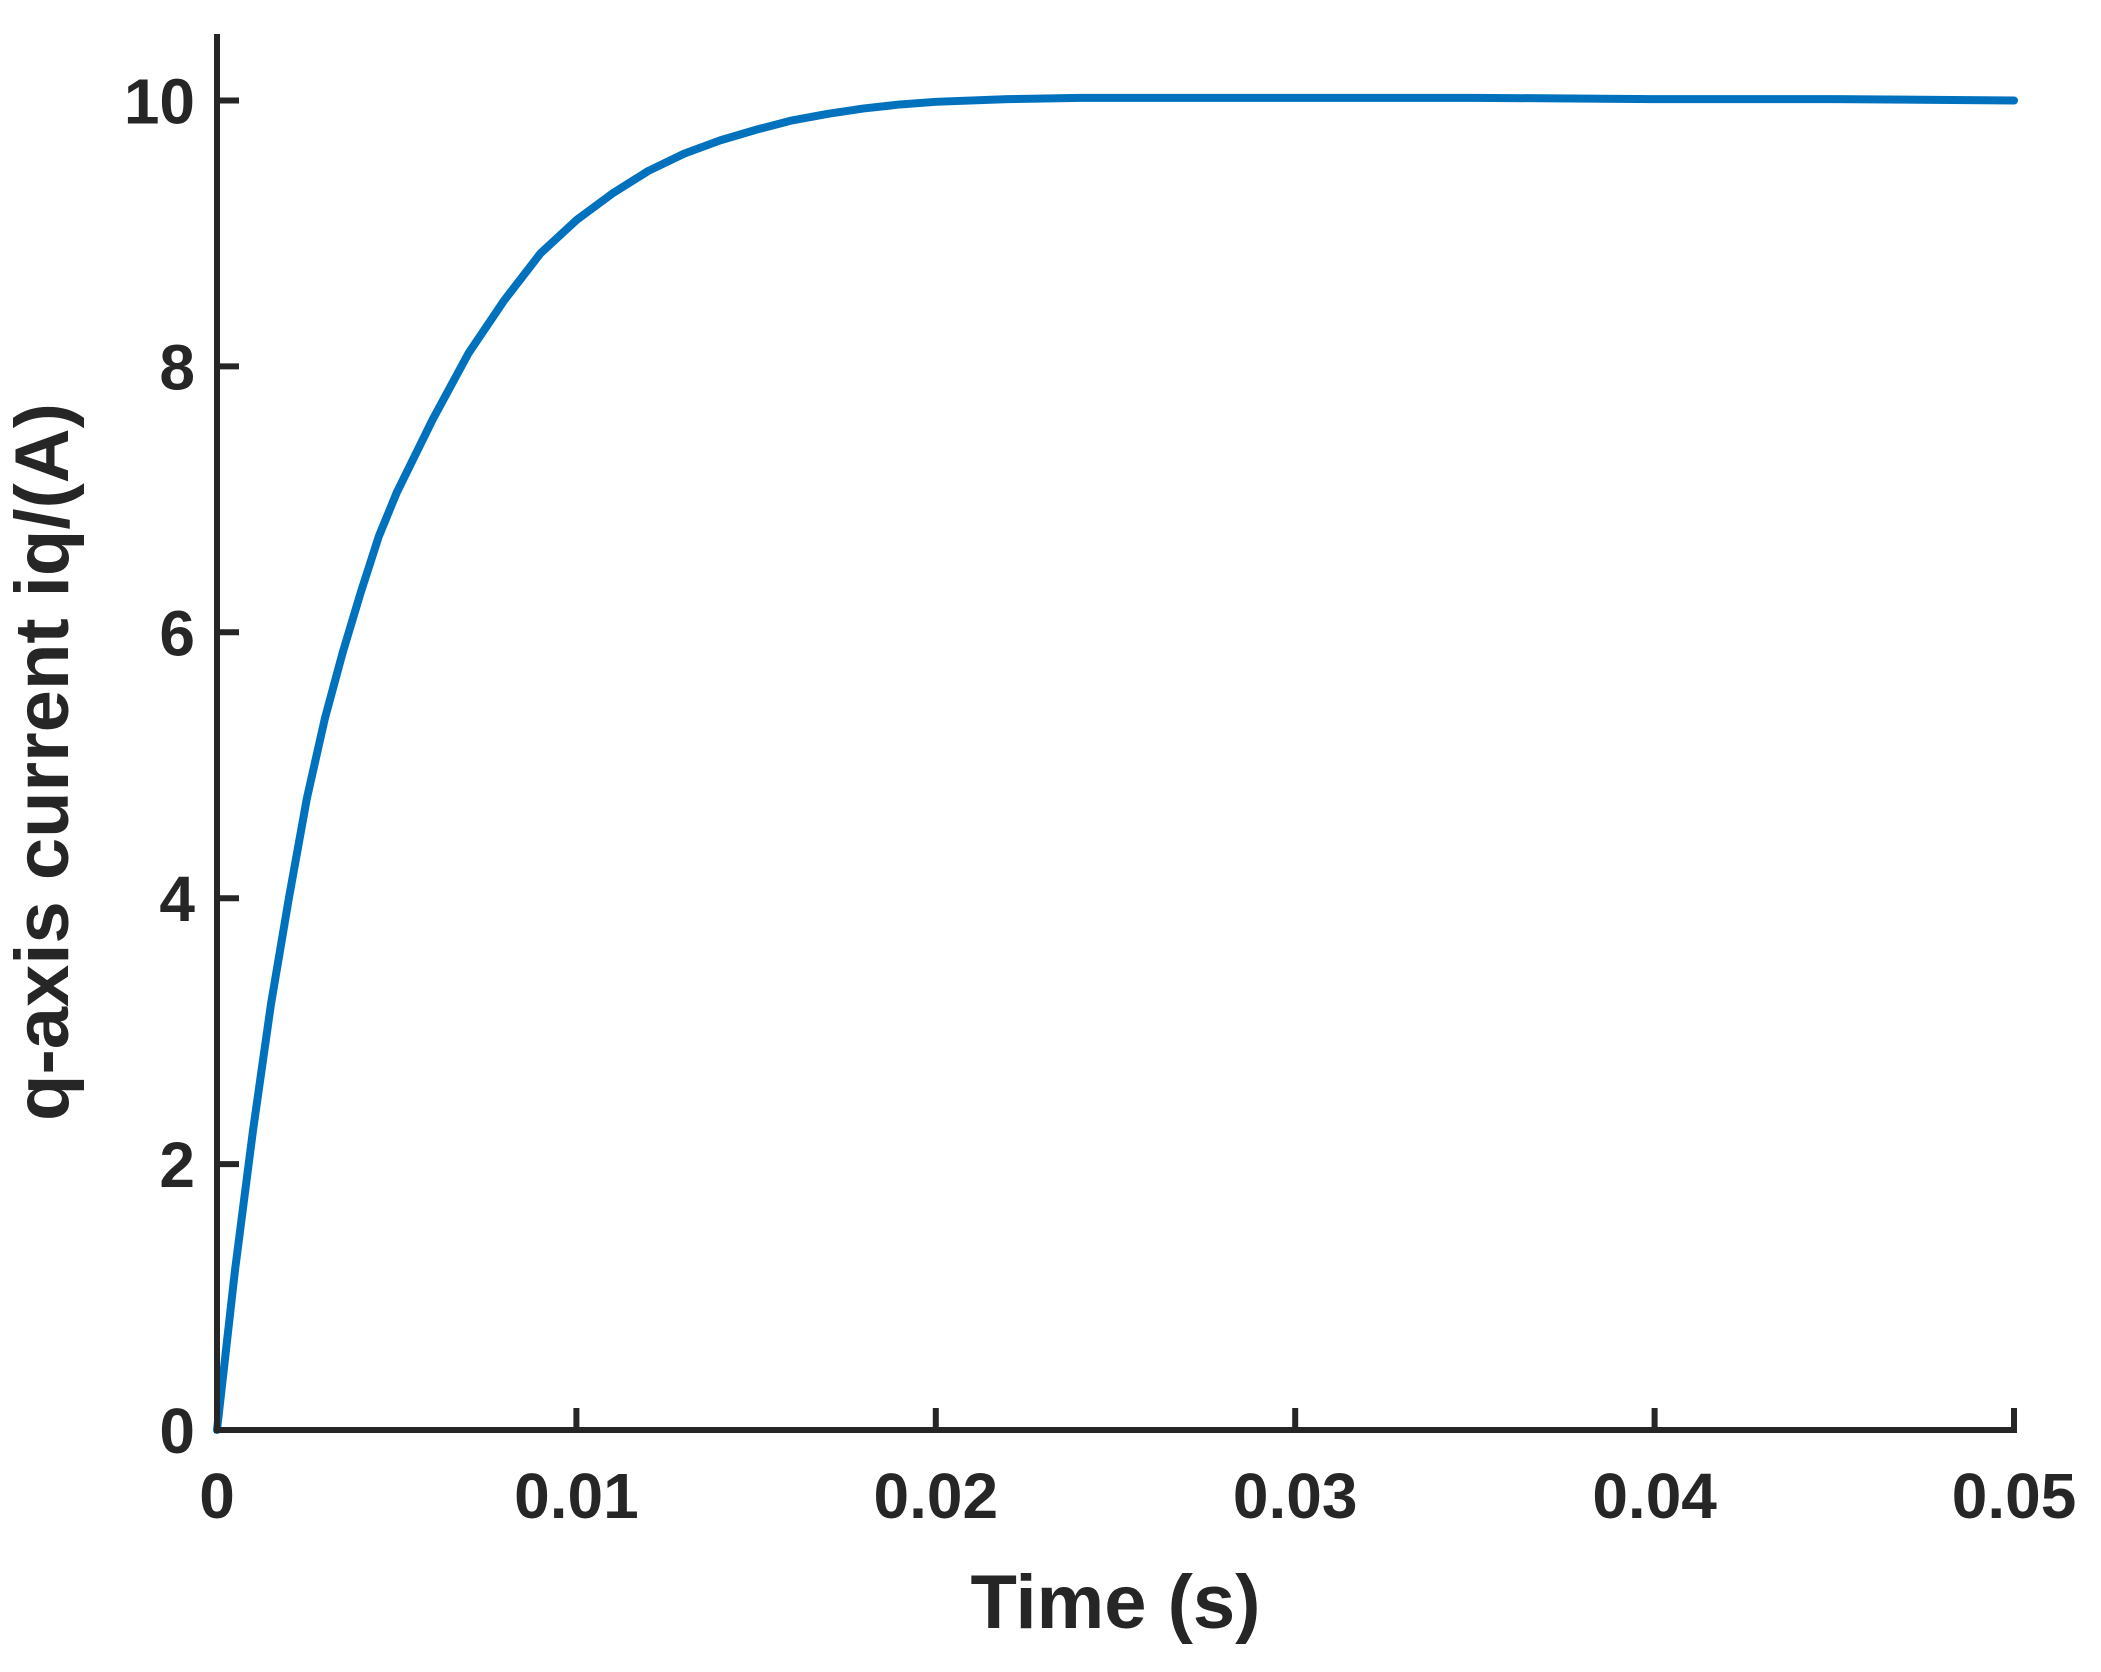 This screenshot has width=2101, height=1672. I want to click on y-tick-label: 2, so click(177, 1165).